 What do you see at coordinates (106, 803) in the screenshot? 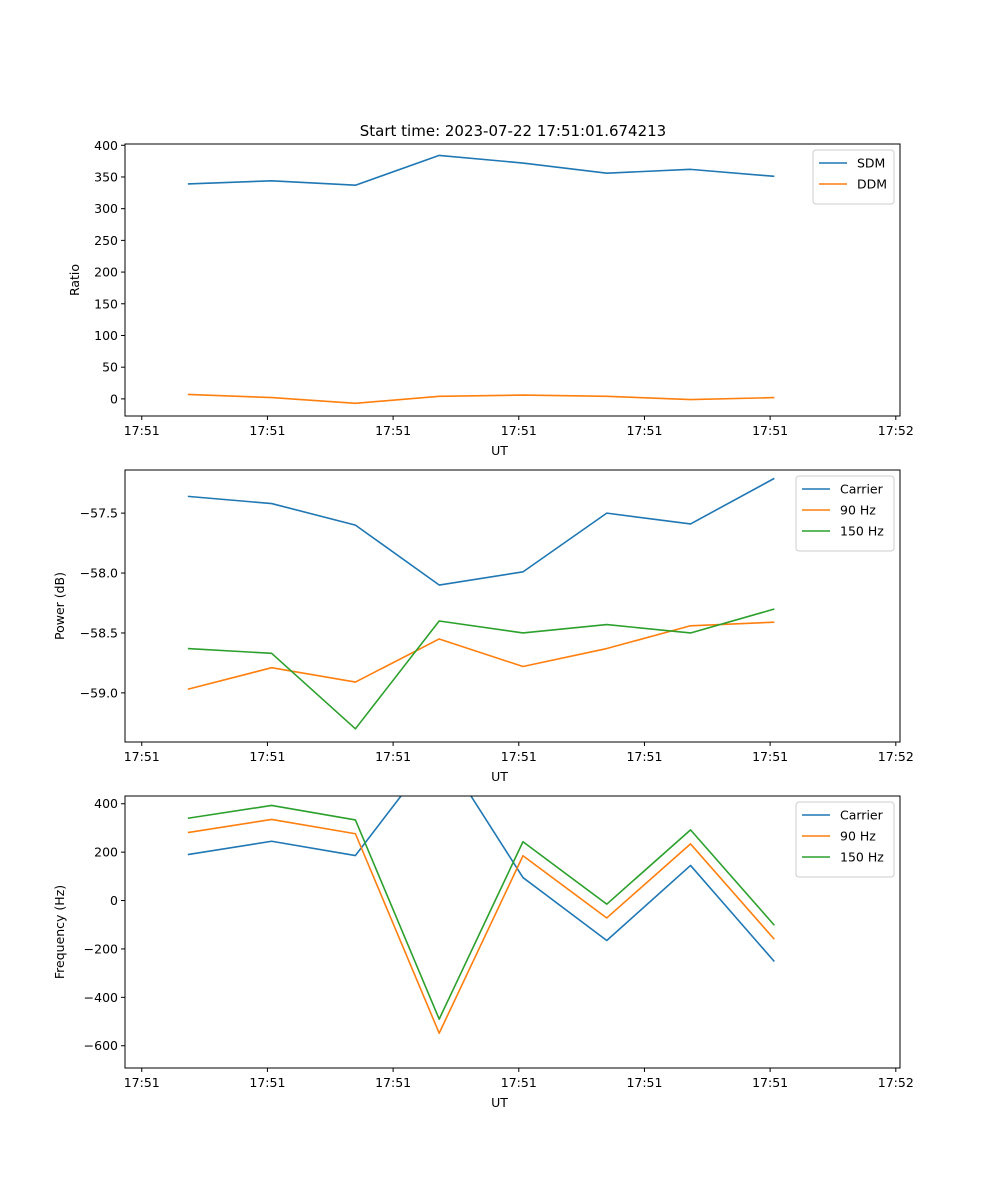
I see `p3-y-tick-label: 400` at bounding box center [106, 803].